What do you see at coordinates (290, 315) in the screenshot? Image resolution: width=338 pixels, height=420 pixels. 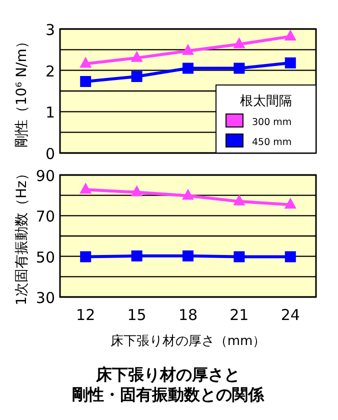 I see `x-tick-label: 24` at bounding box center [290, 315].